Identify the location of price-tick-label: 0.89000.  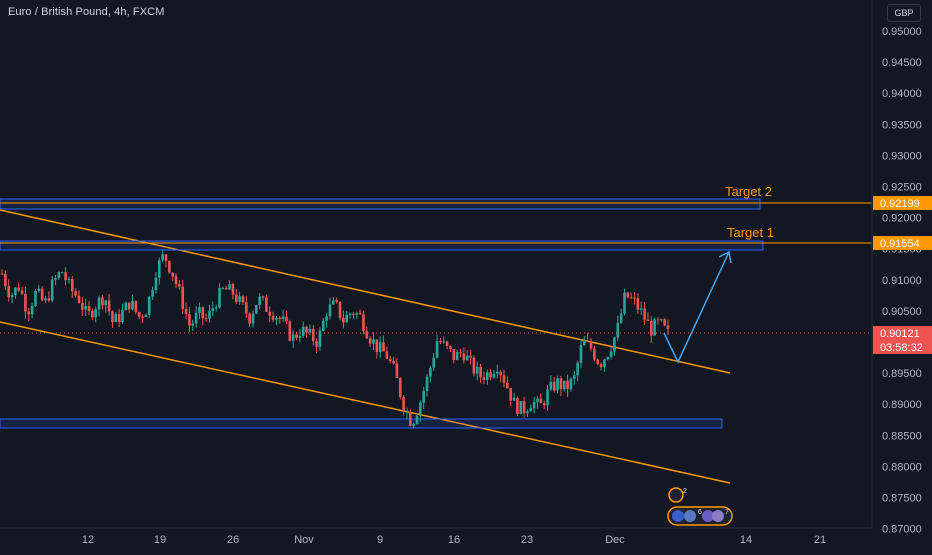
(902, 405).